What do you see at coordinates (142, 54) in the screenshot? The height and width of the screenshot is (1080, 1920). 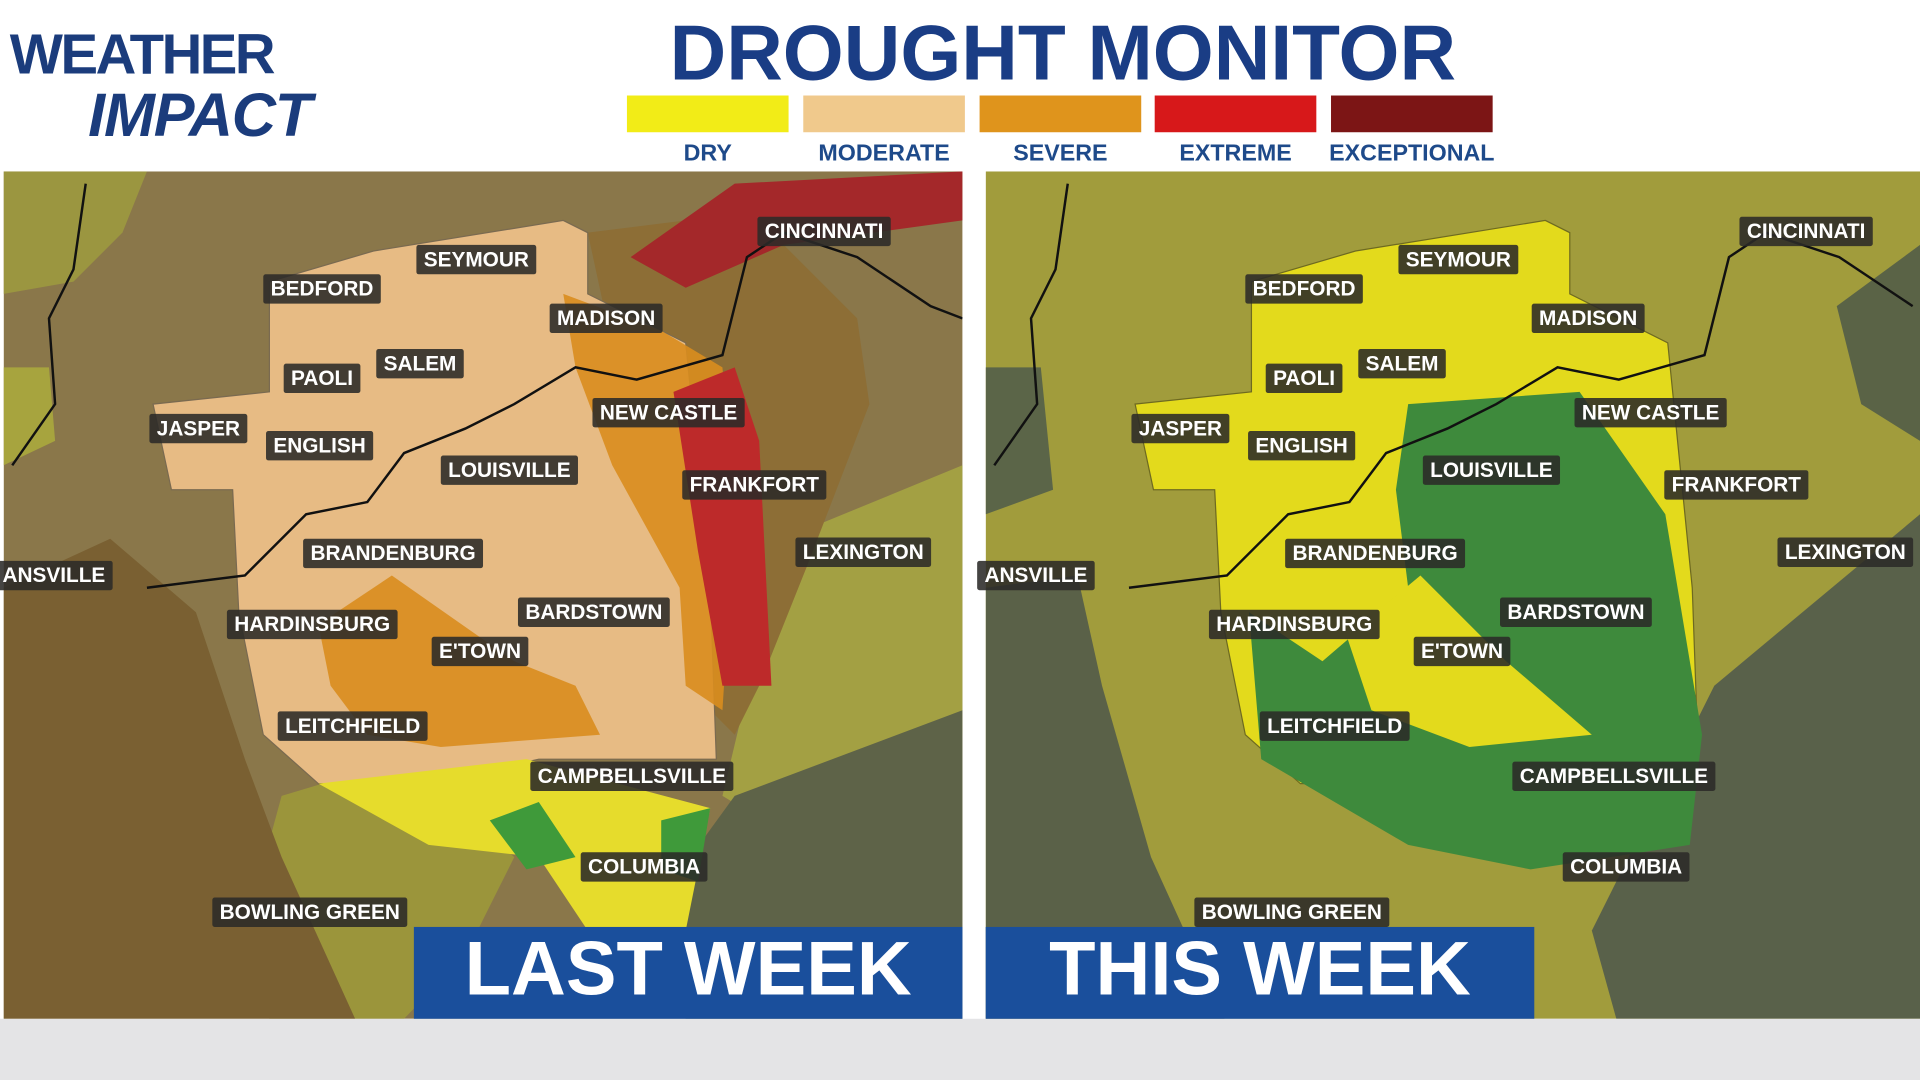 I see `logo-line1: WEATHER` at bounding box center [142, 54].